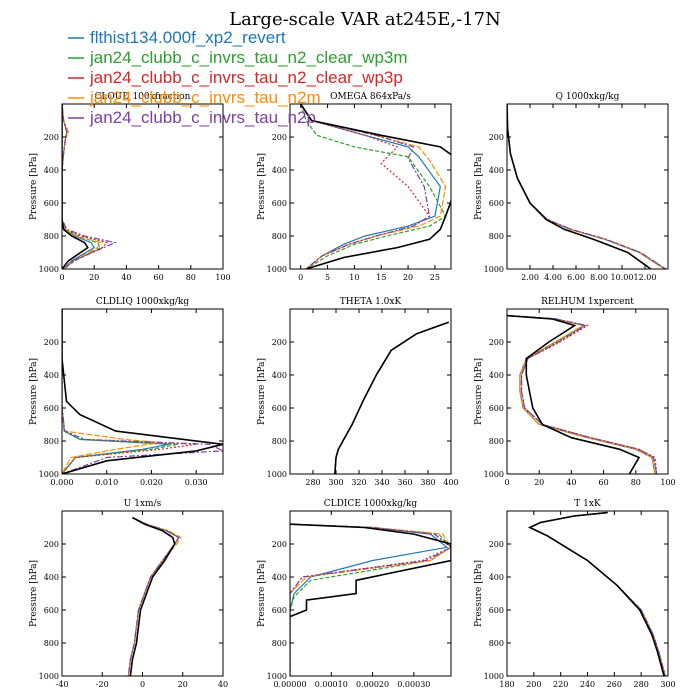 The image size is (700, 700). What do you see at coordinates (533, 684) in the screenshot?
I see `x-tick-label: 200` at bounding box center [533, 684].